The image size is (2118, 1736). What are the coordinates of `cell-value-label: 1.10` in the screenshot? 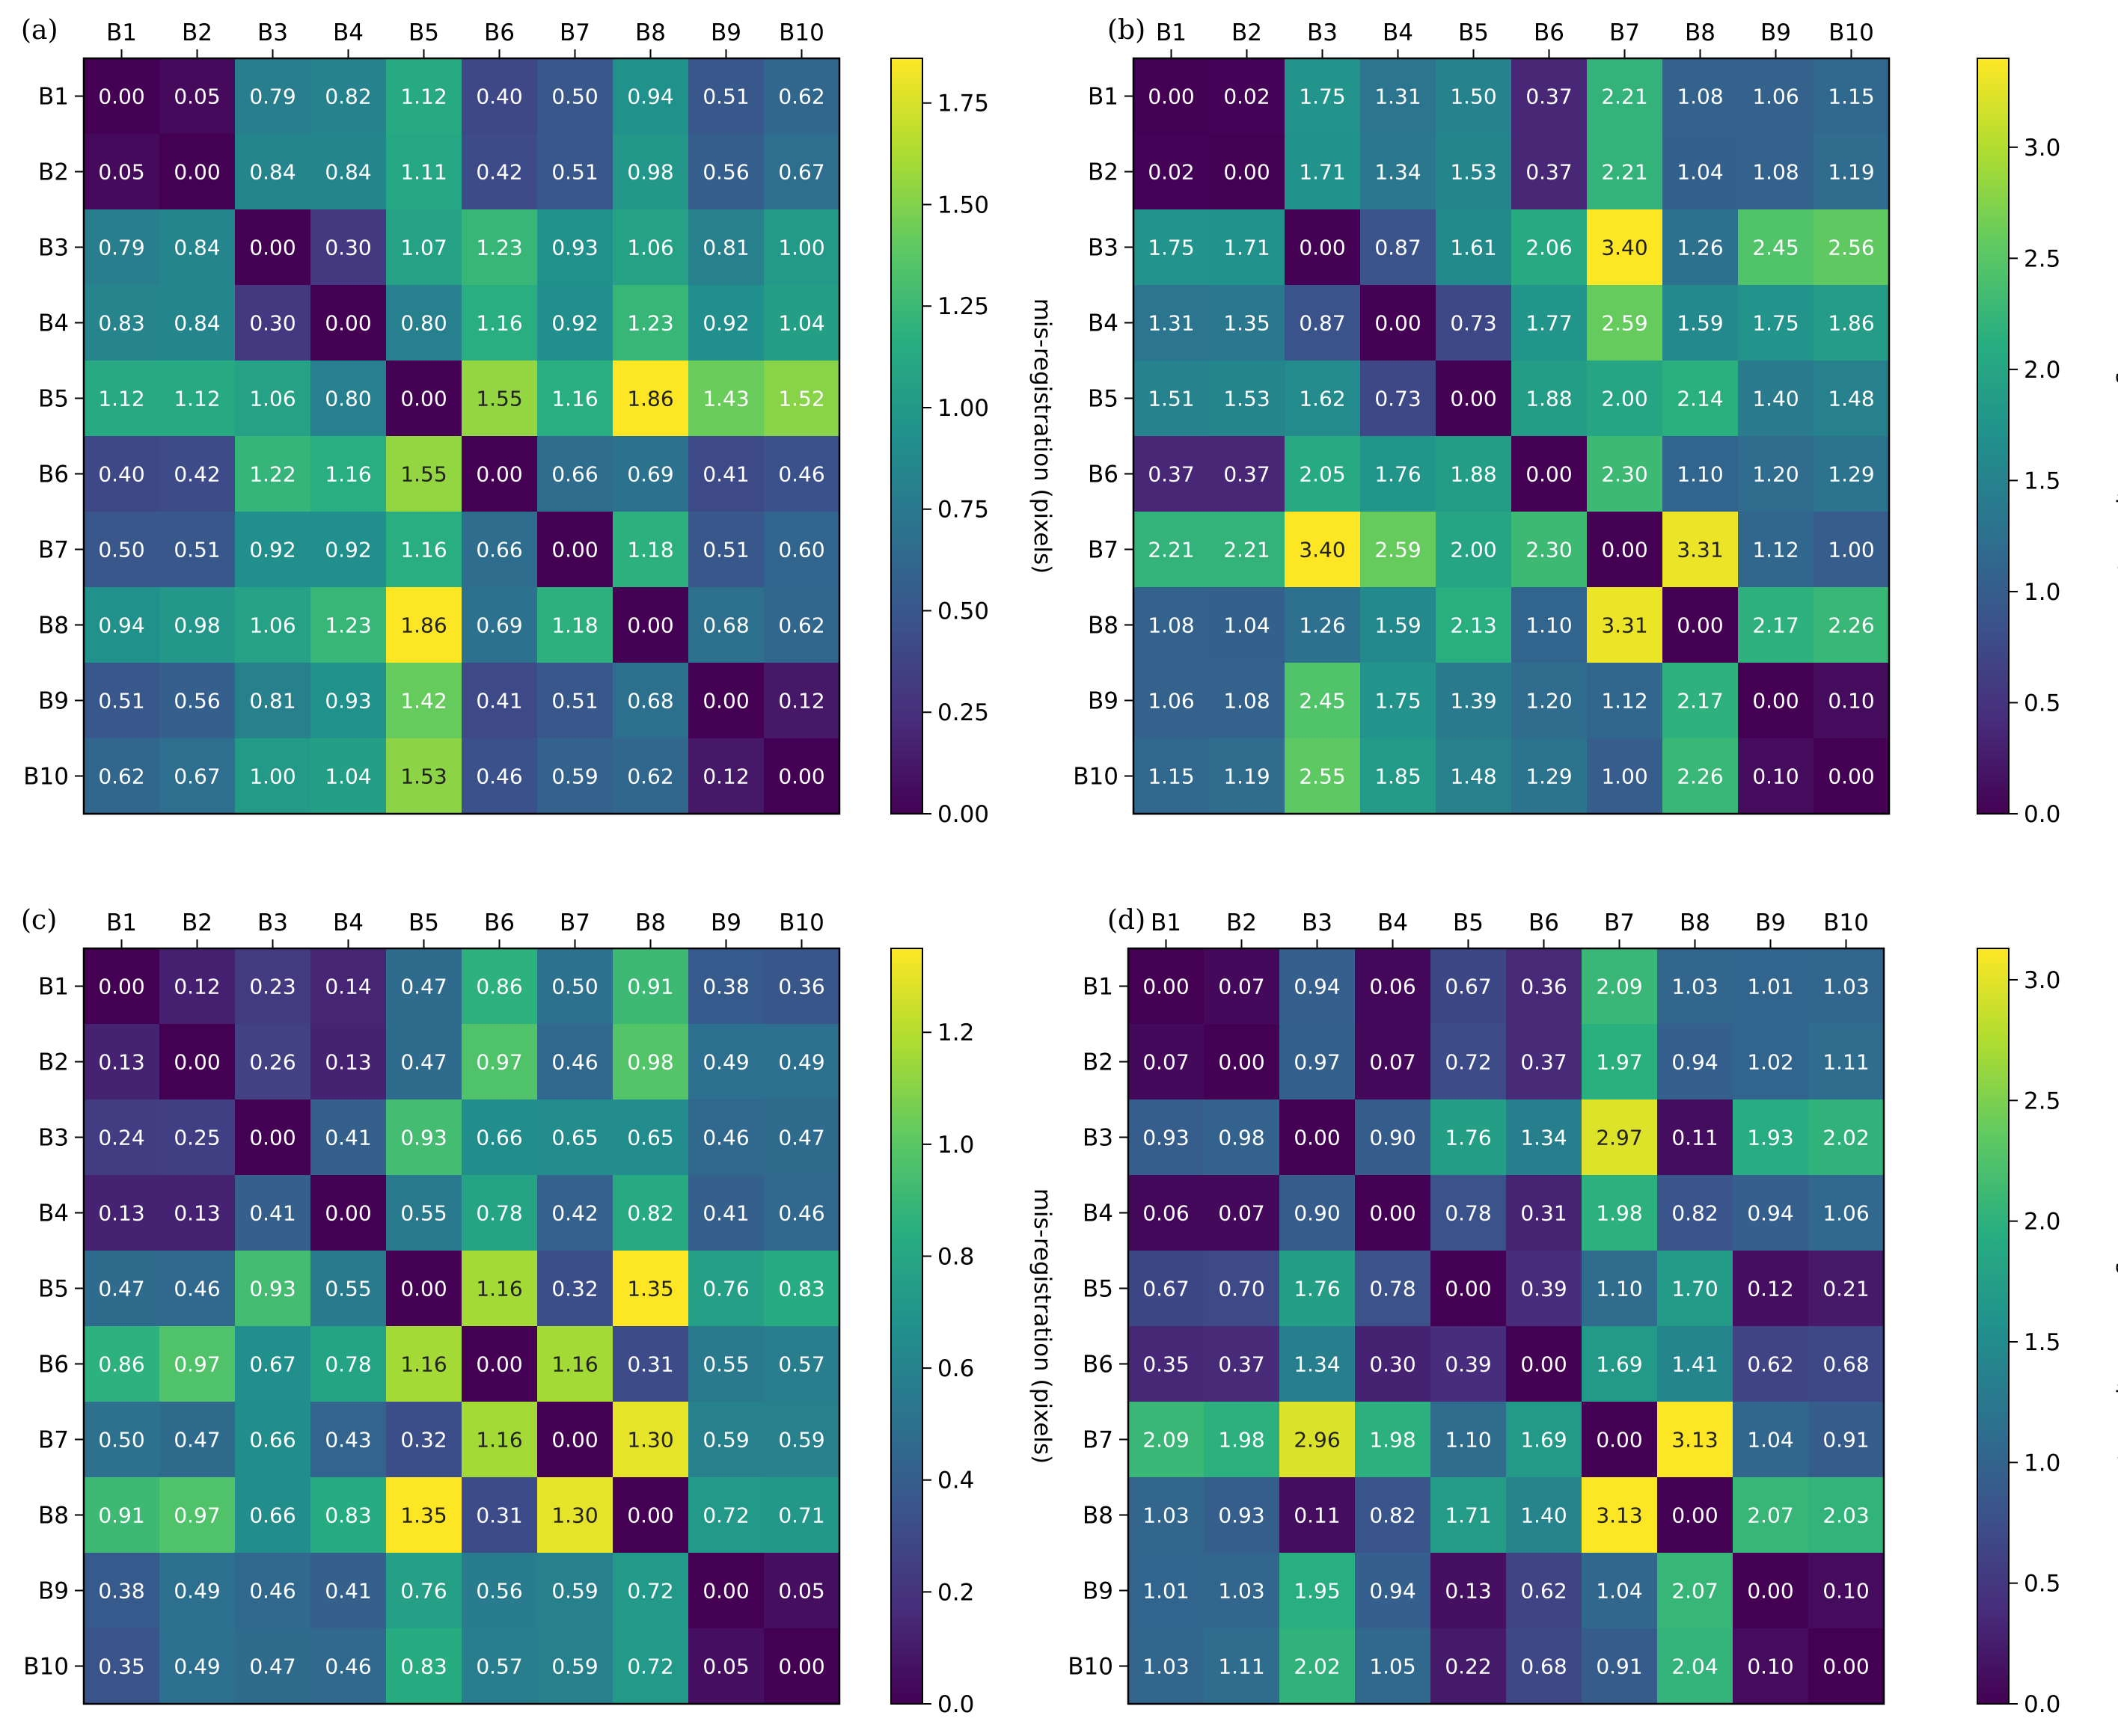 It's located at (1619, 1289).